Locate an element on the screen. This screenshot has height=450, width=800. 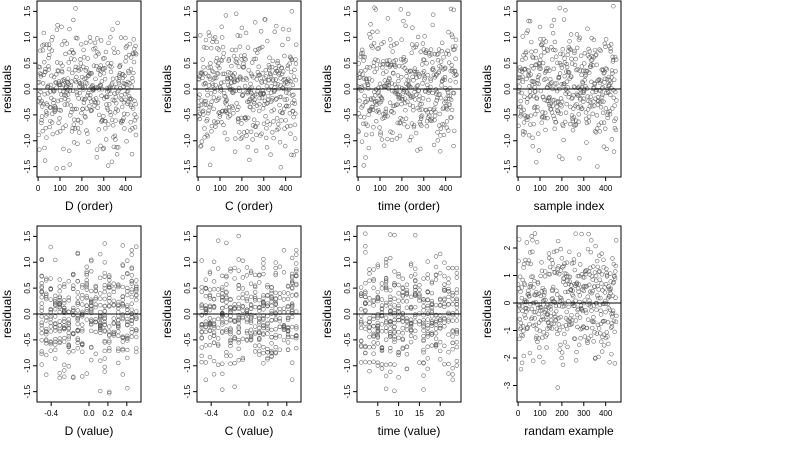
y-tick-label: 1.0 is located at coordinates (27, 262).